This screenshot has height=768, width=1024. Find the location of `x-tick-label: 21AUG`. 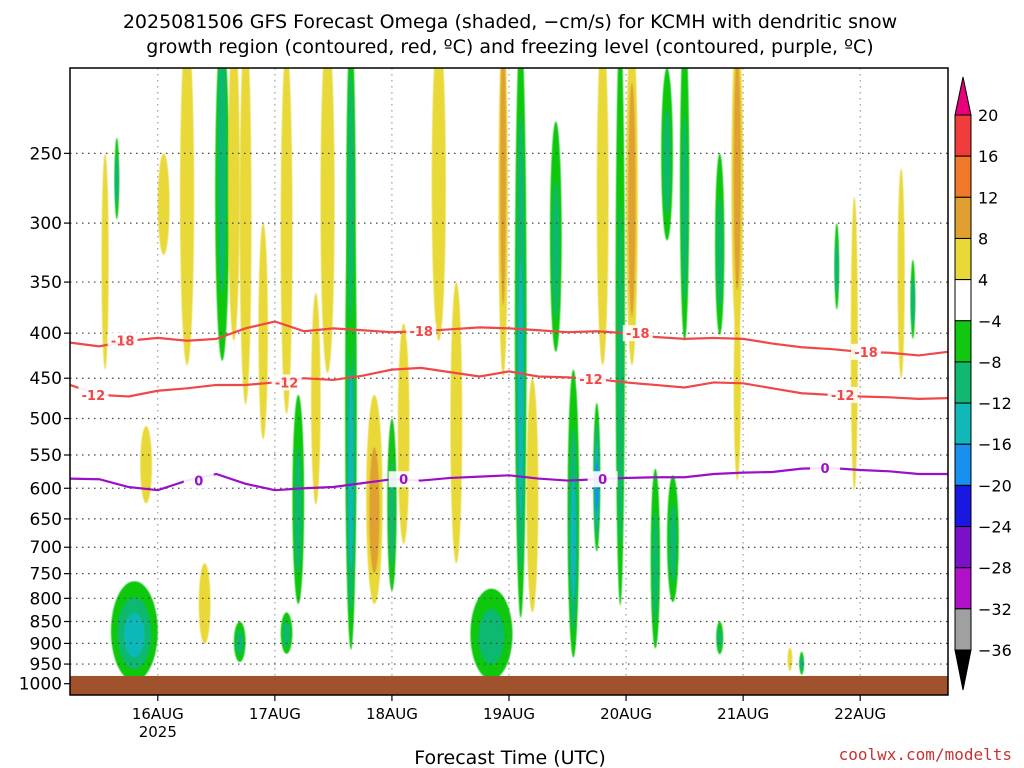

x-tick-label: 21AUG is located at coordinates (743, 714).